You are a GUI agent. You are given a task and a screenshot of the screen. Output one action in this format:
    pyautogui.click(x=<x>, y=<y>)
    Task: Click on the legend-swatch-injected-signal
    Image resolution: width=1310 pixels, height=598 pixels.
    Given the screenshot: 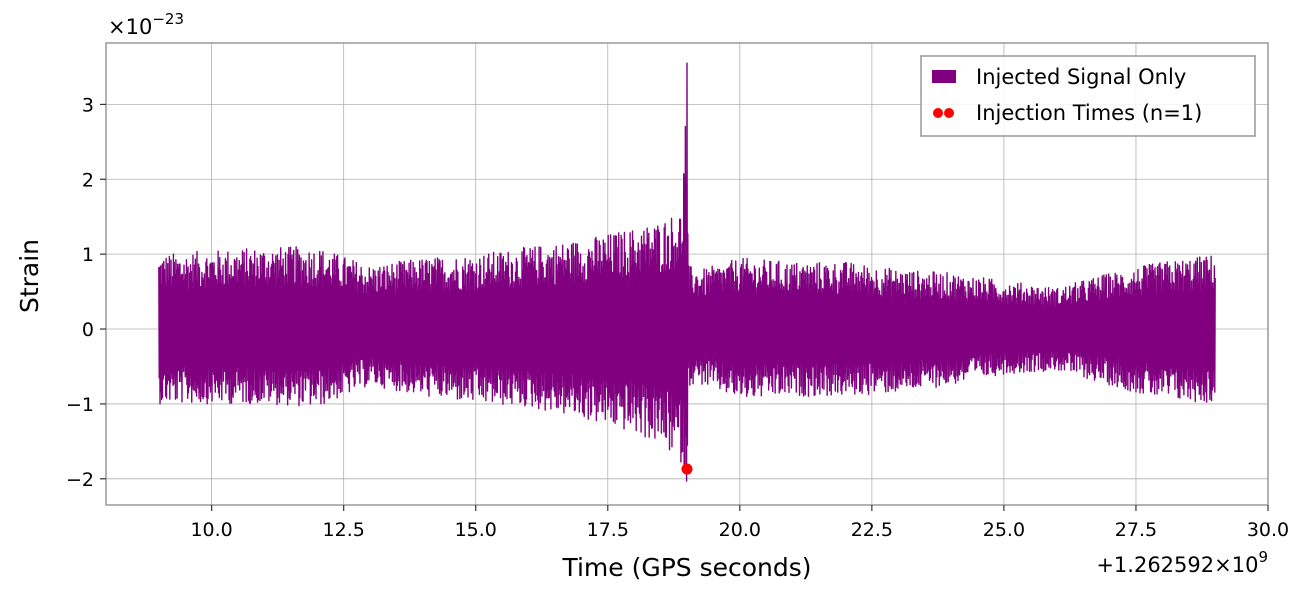 What is the action you would take?
    pyautogui.click(x=944, y=76)
    